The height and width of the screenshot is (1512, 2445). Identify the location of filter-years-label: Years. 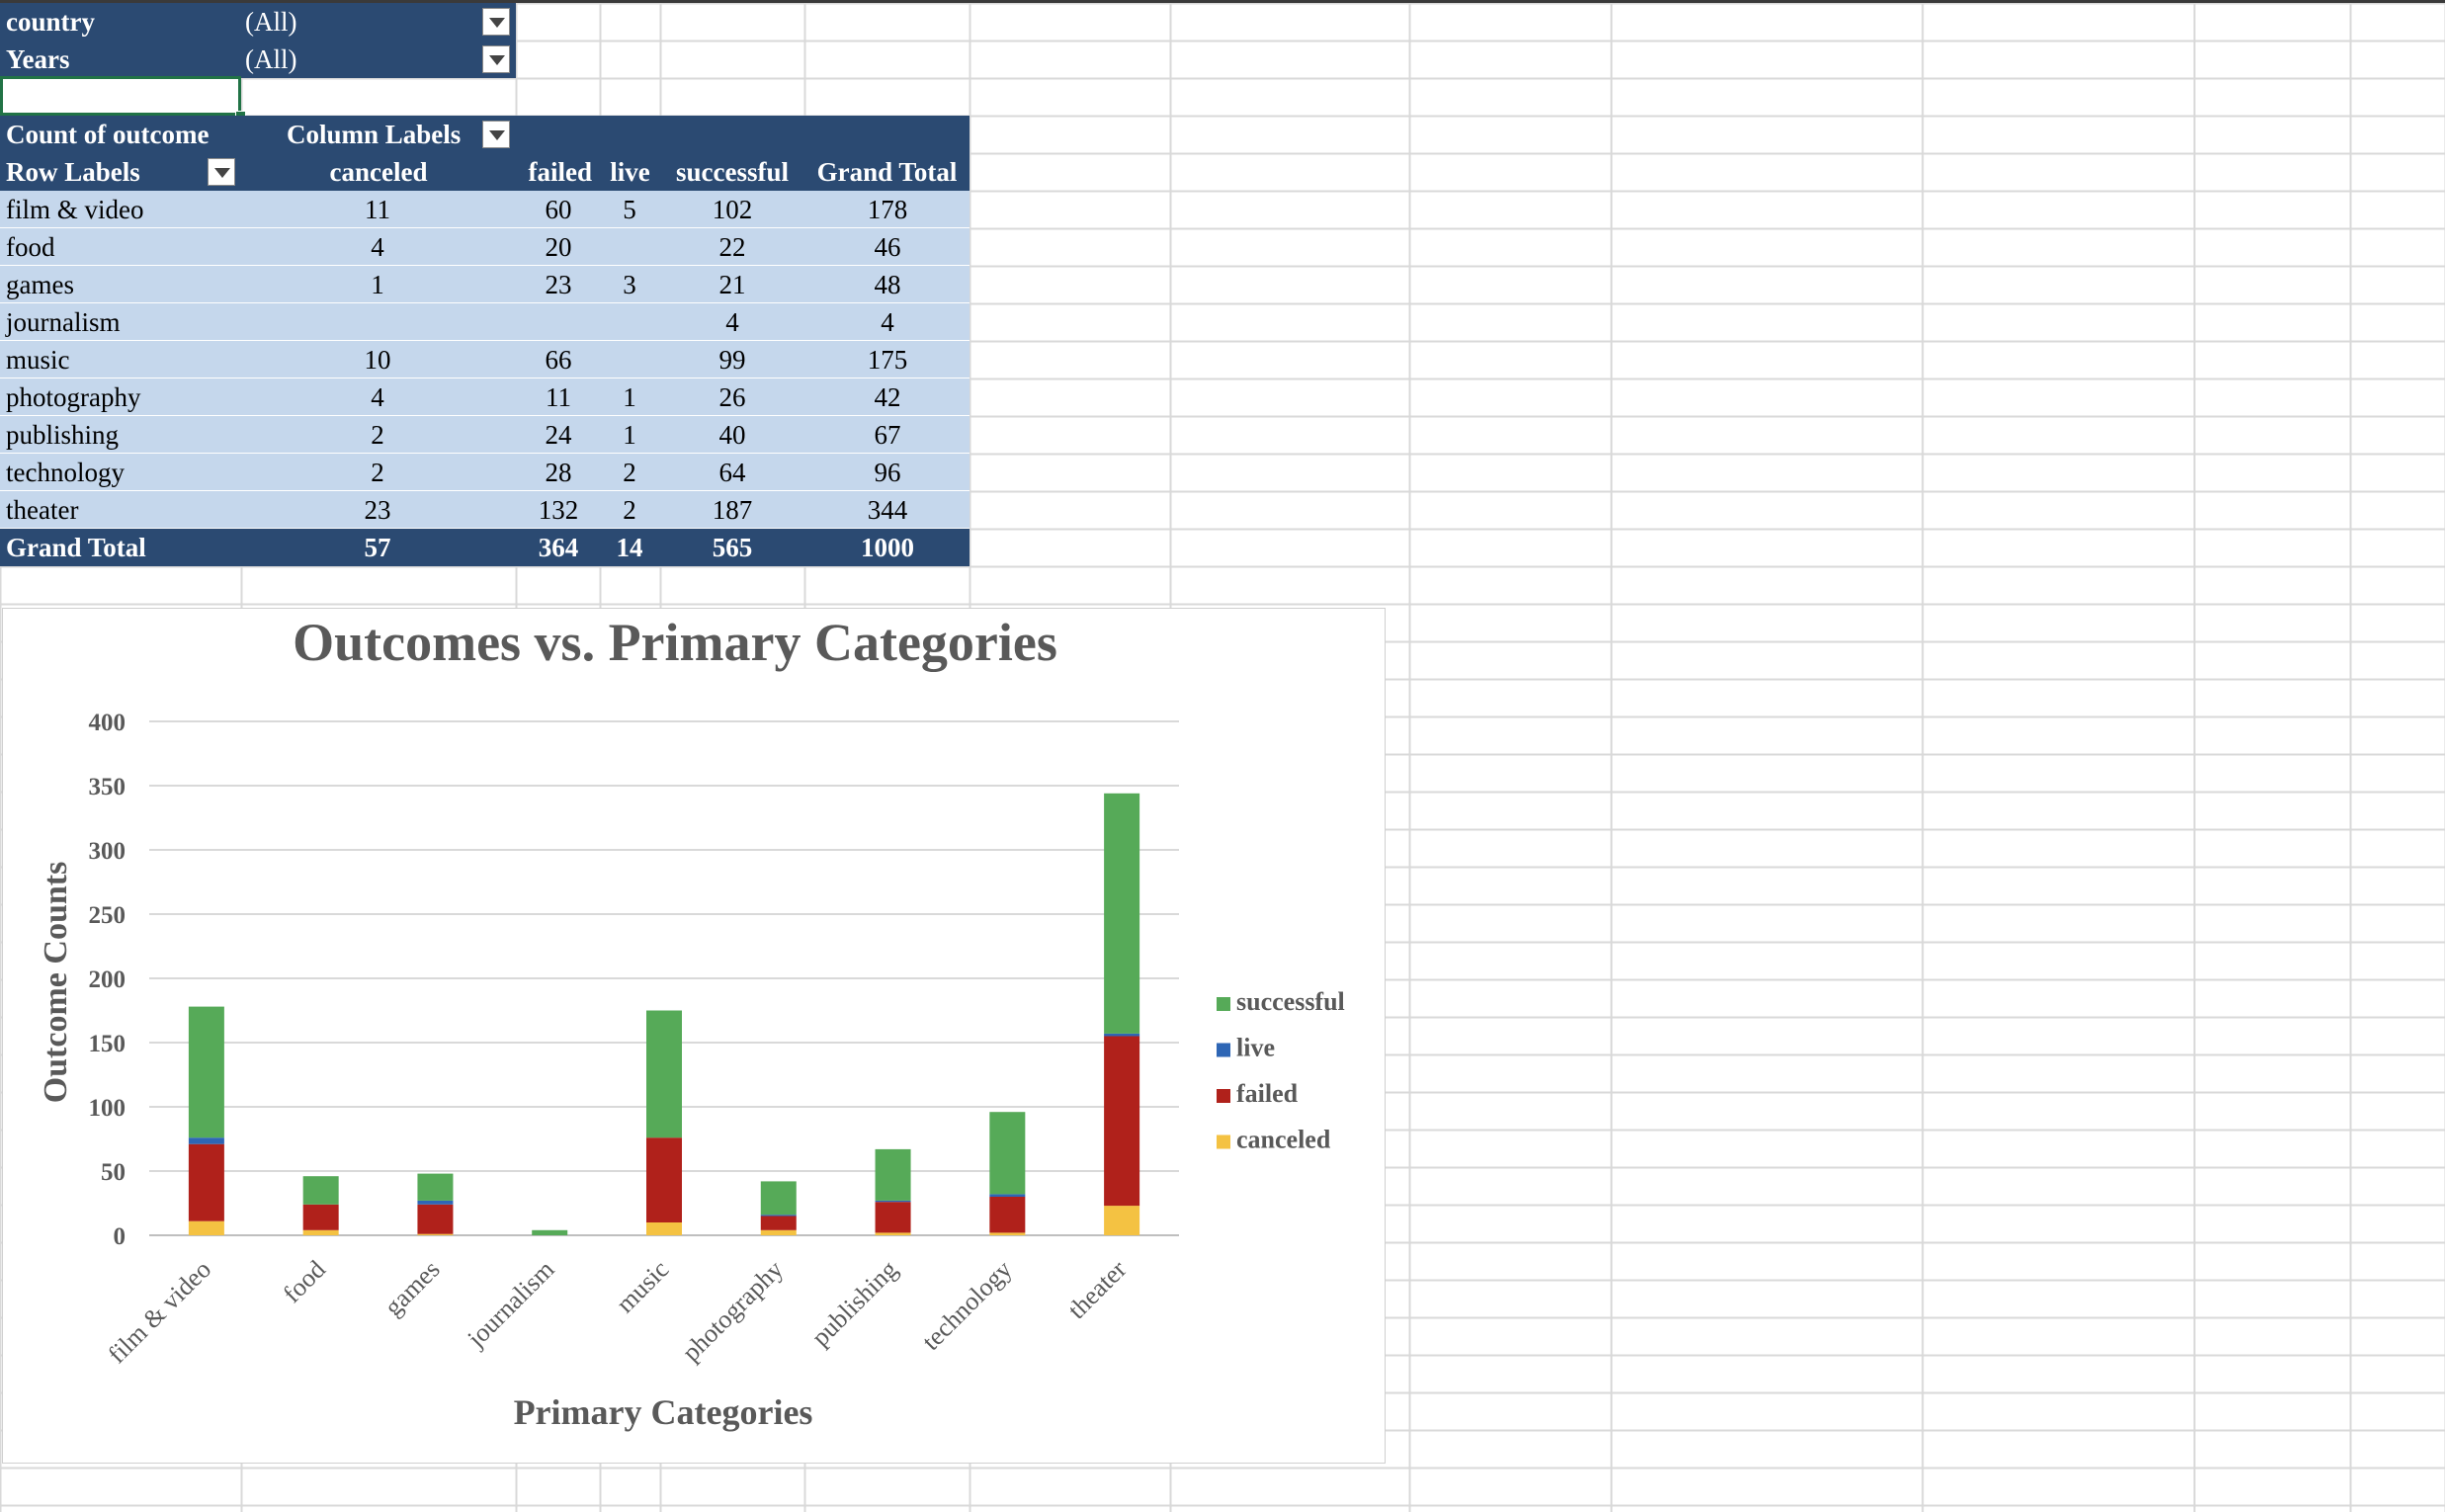
(120, 59).